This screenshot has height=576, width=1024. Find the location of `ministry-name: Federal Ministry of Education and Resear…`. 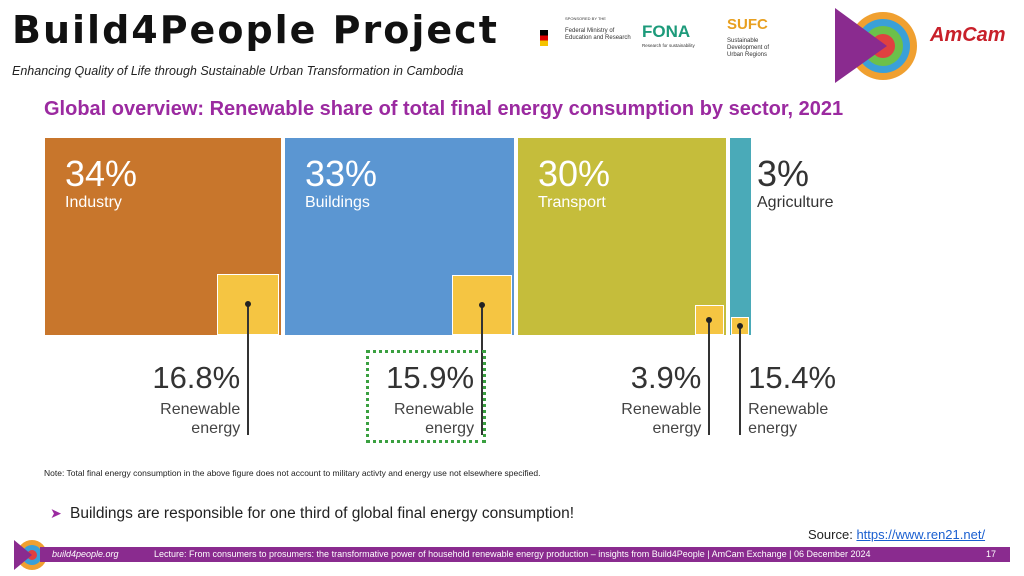

ministry-name: Federal Ministry of Education and Resear… is located at coordinates (598, 34).